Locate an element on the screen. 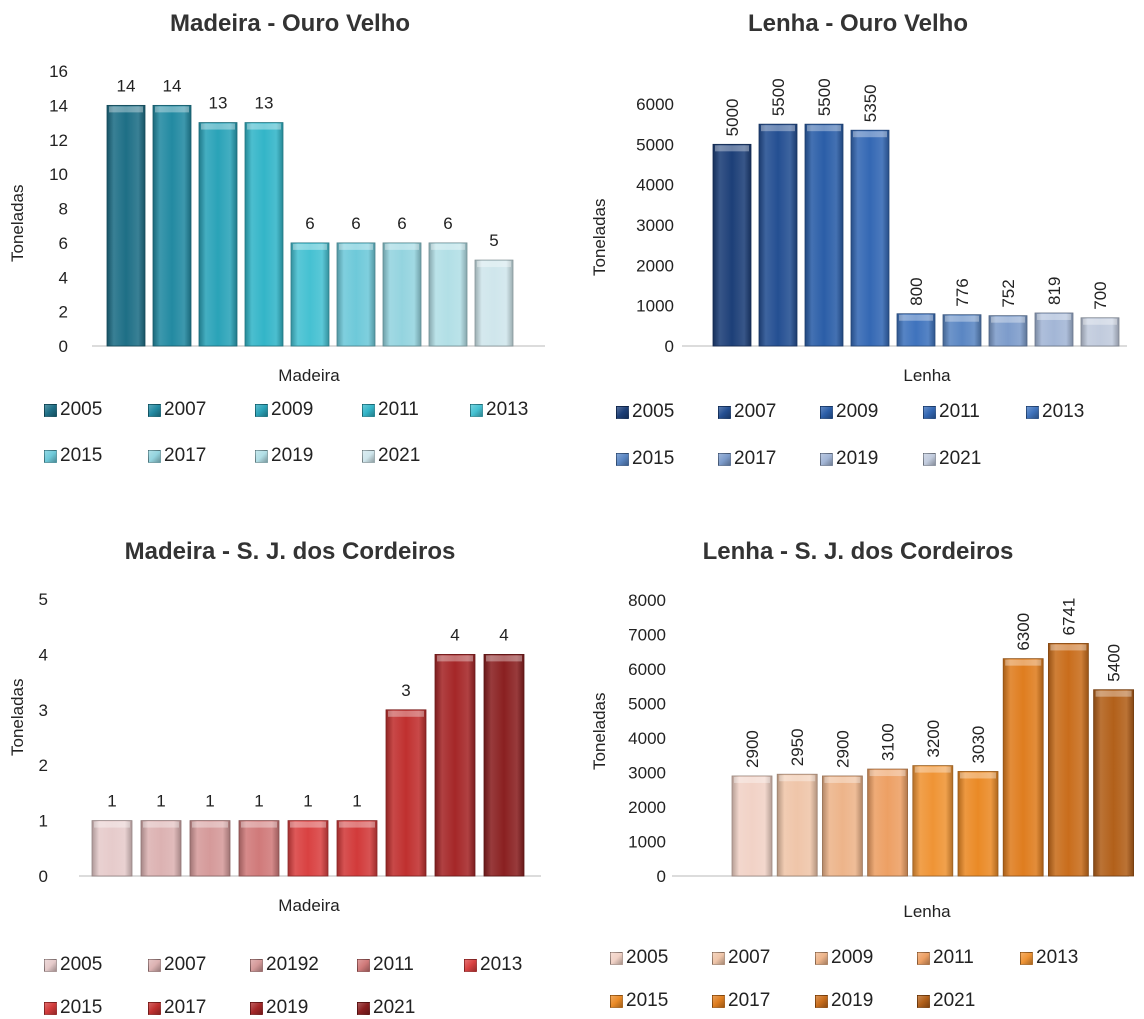  data-label: 6300 is located at coordinates (1023, 632).